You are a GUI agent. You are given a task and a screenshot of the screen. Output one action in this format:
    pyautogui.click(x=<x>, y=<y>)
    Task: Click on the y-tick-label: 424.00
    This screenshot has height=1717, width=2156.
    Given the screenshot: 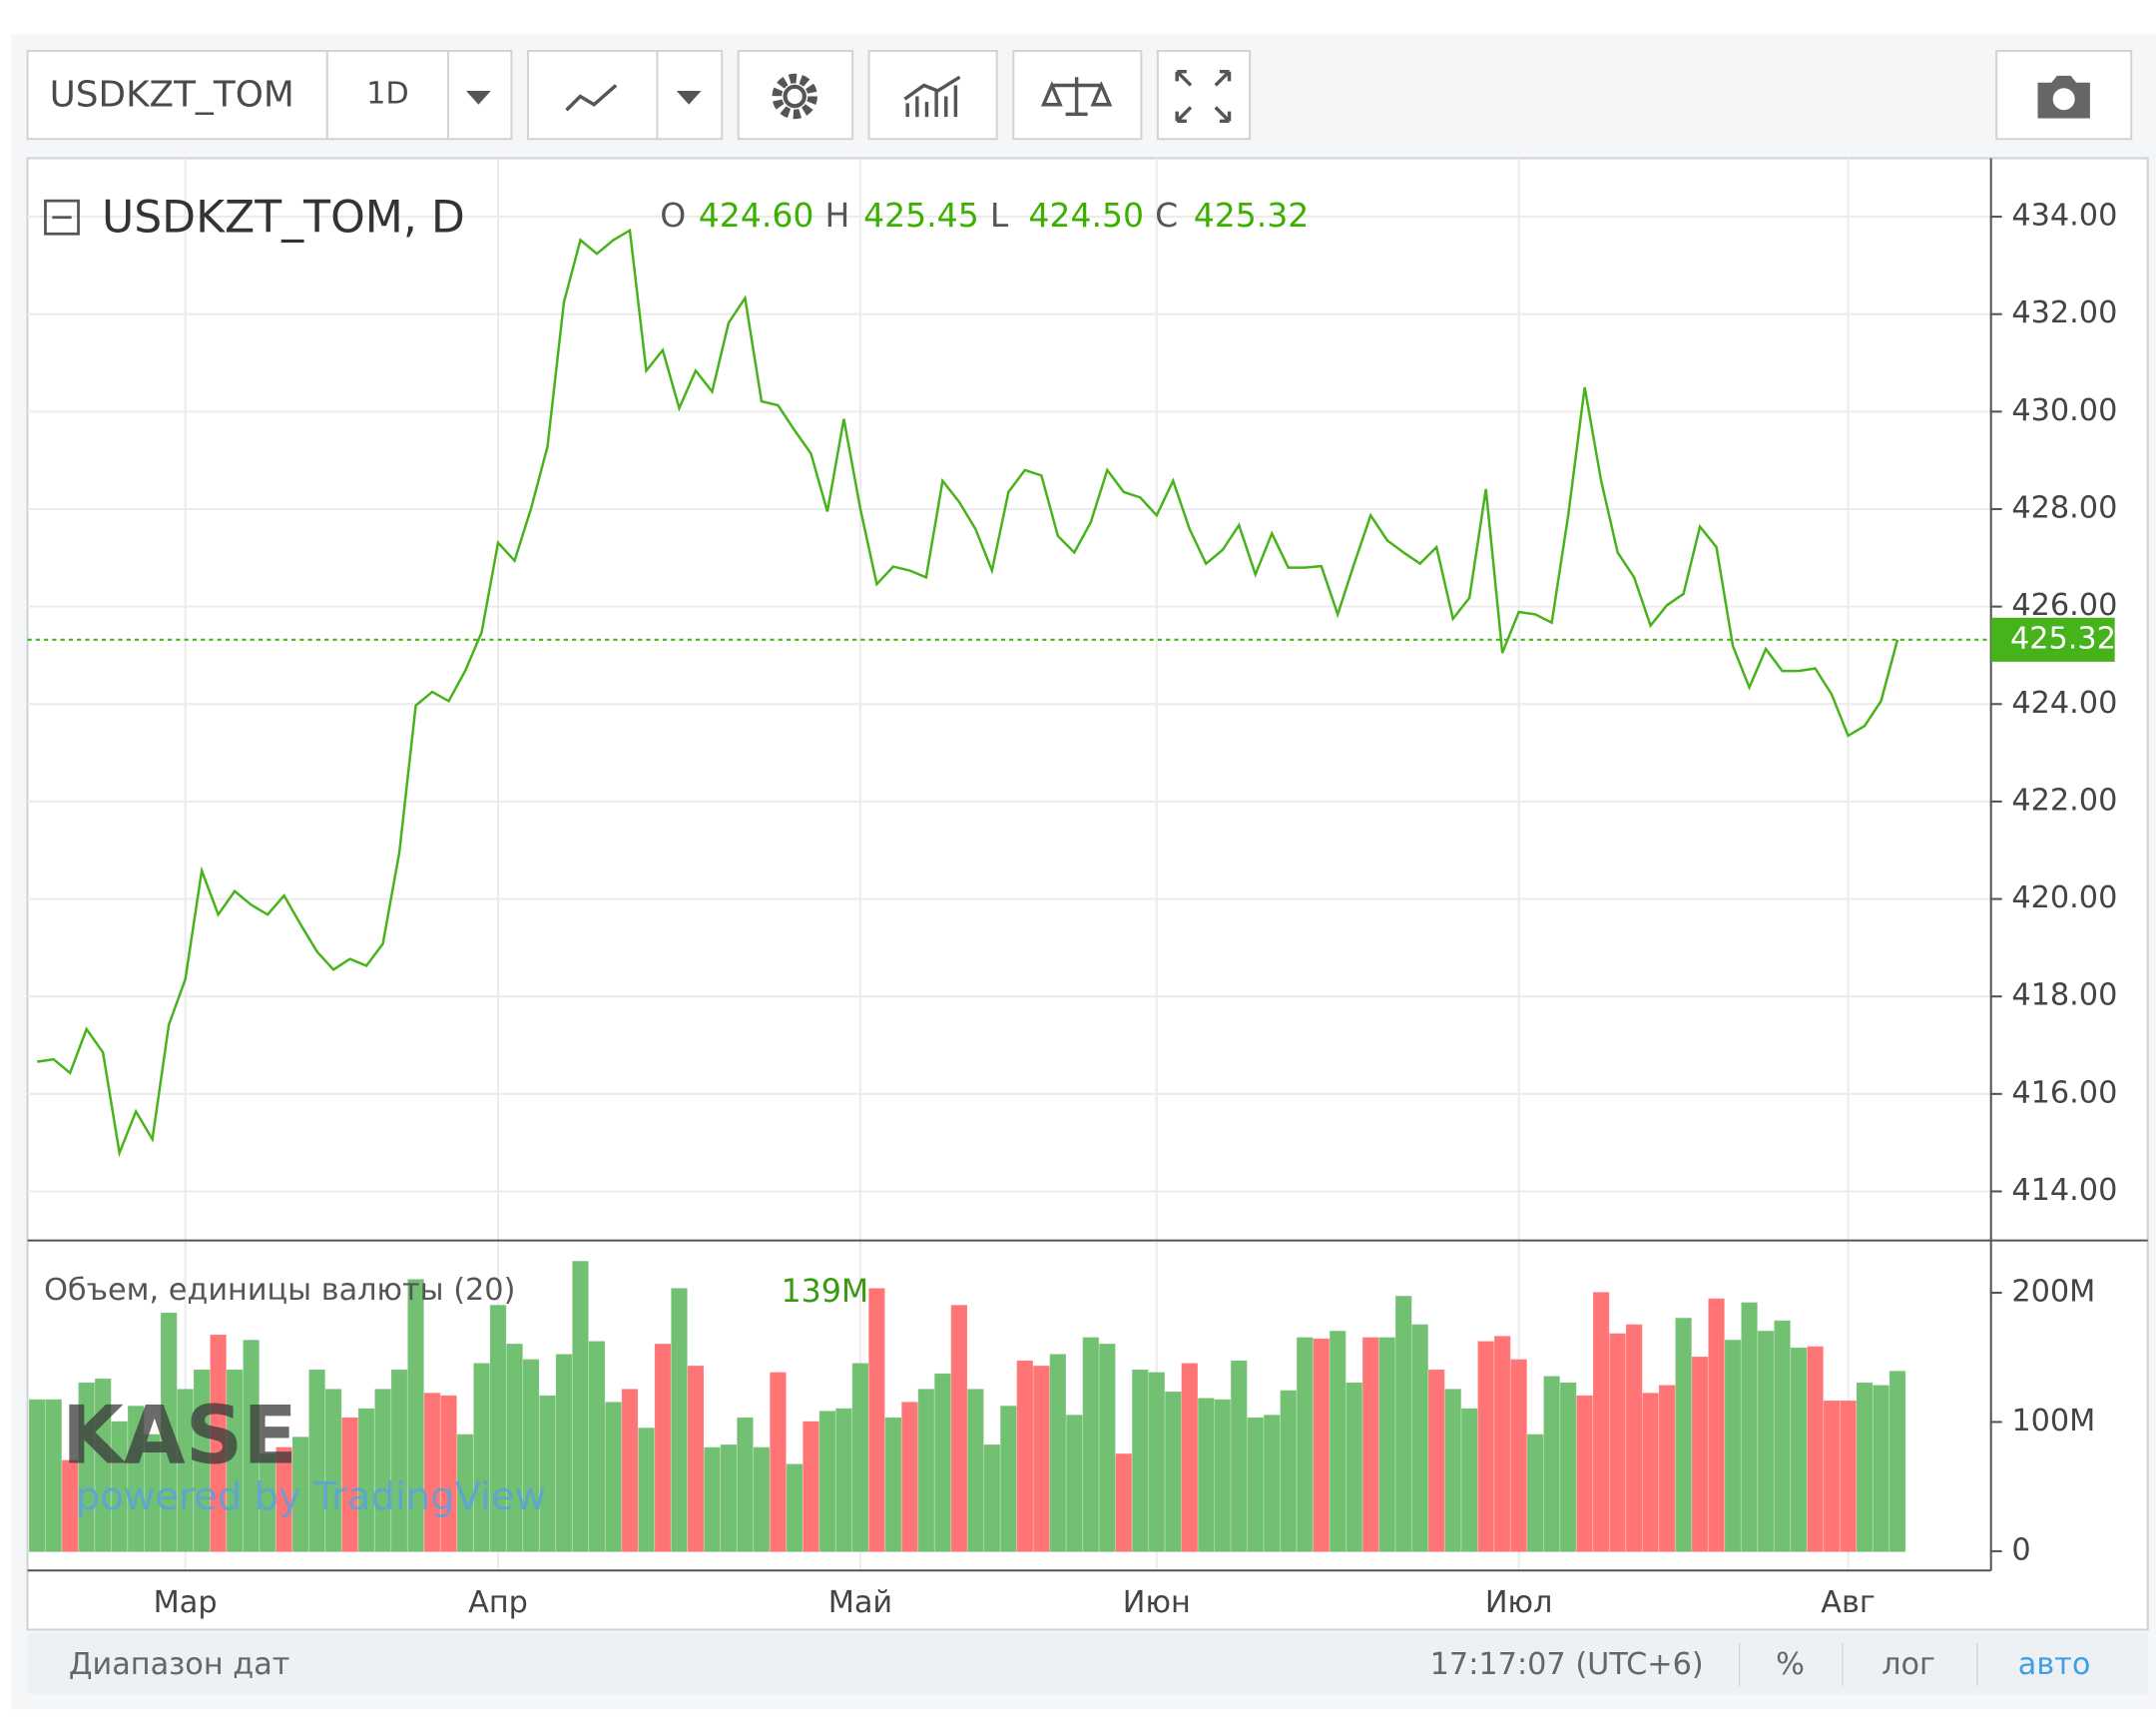 What is the action you would take?
    pyautogui.click(x=2064, y=703)
    